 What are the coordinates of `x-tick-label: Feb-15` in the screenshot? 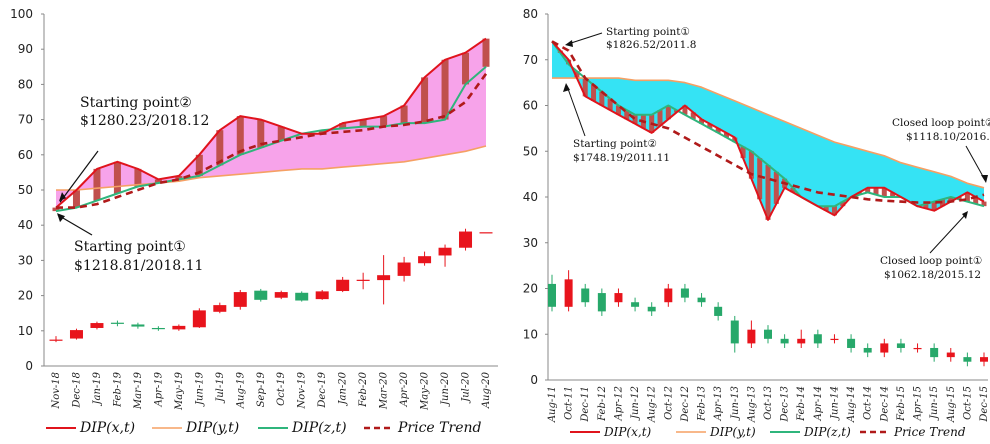 It's located at (901, 404).